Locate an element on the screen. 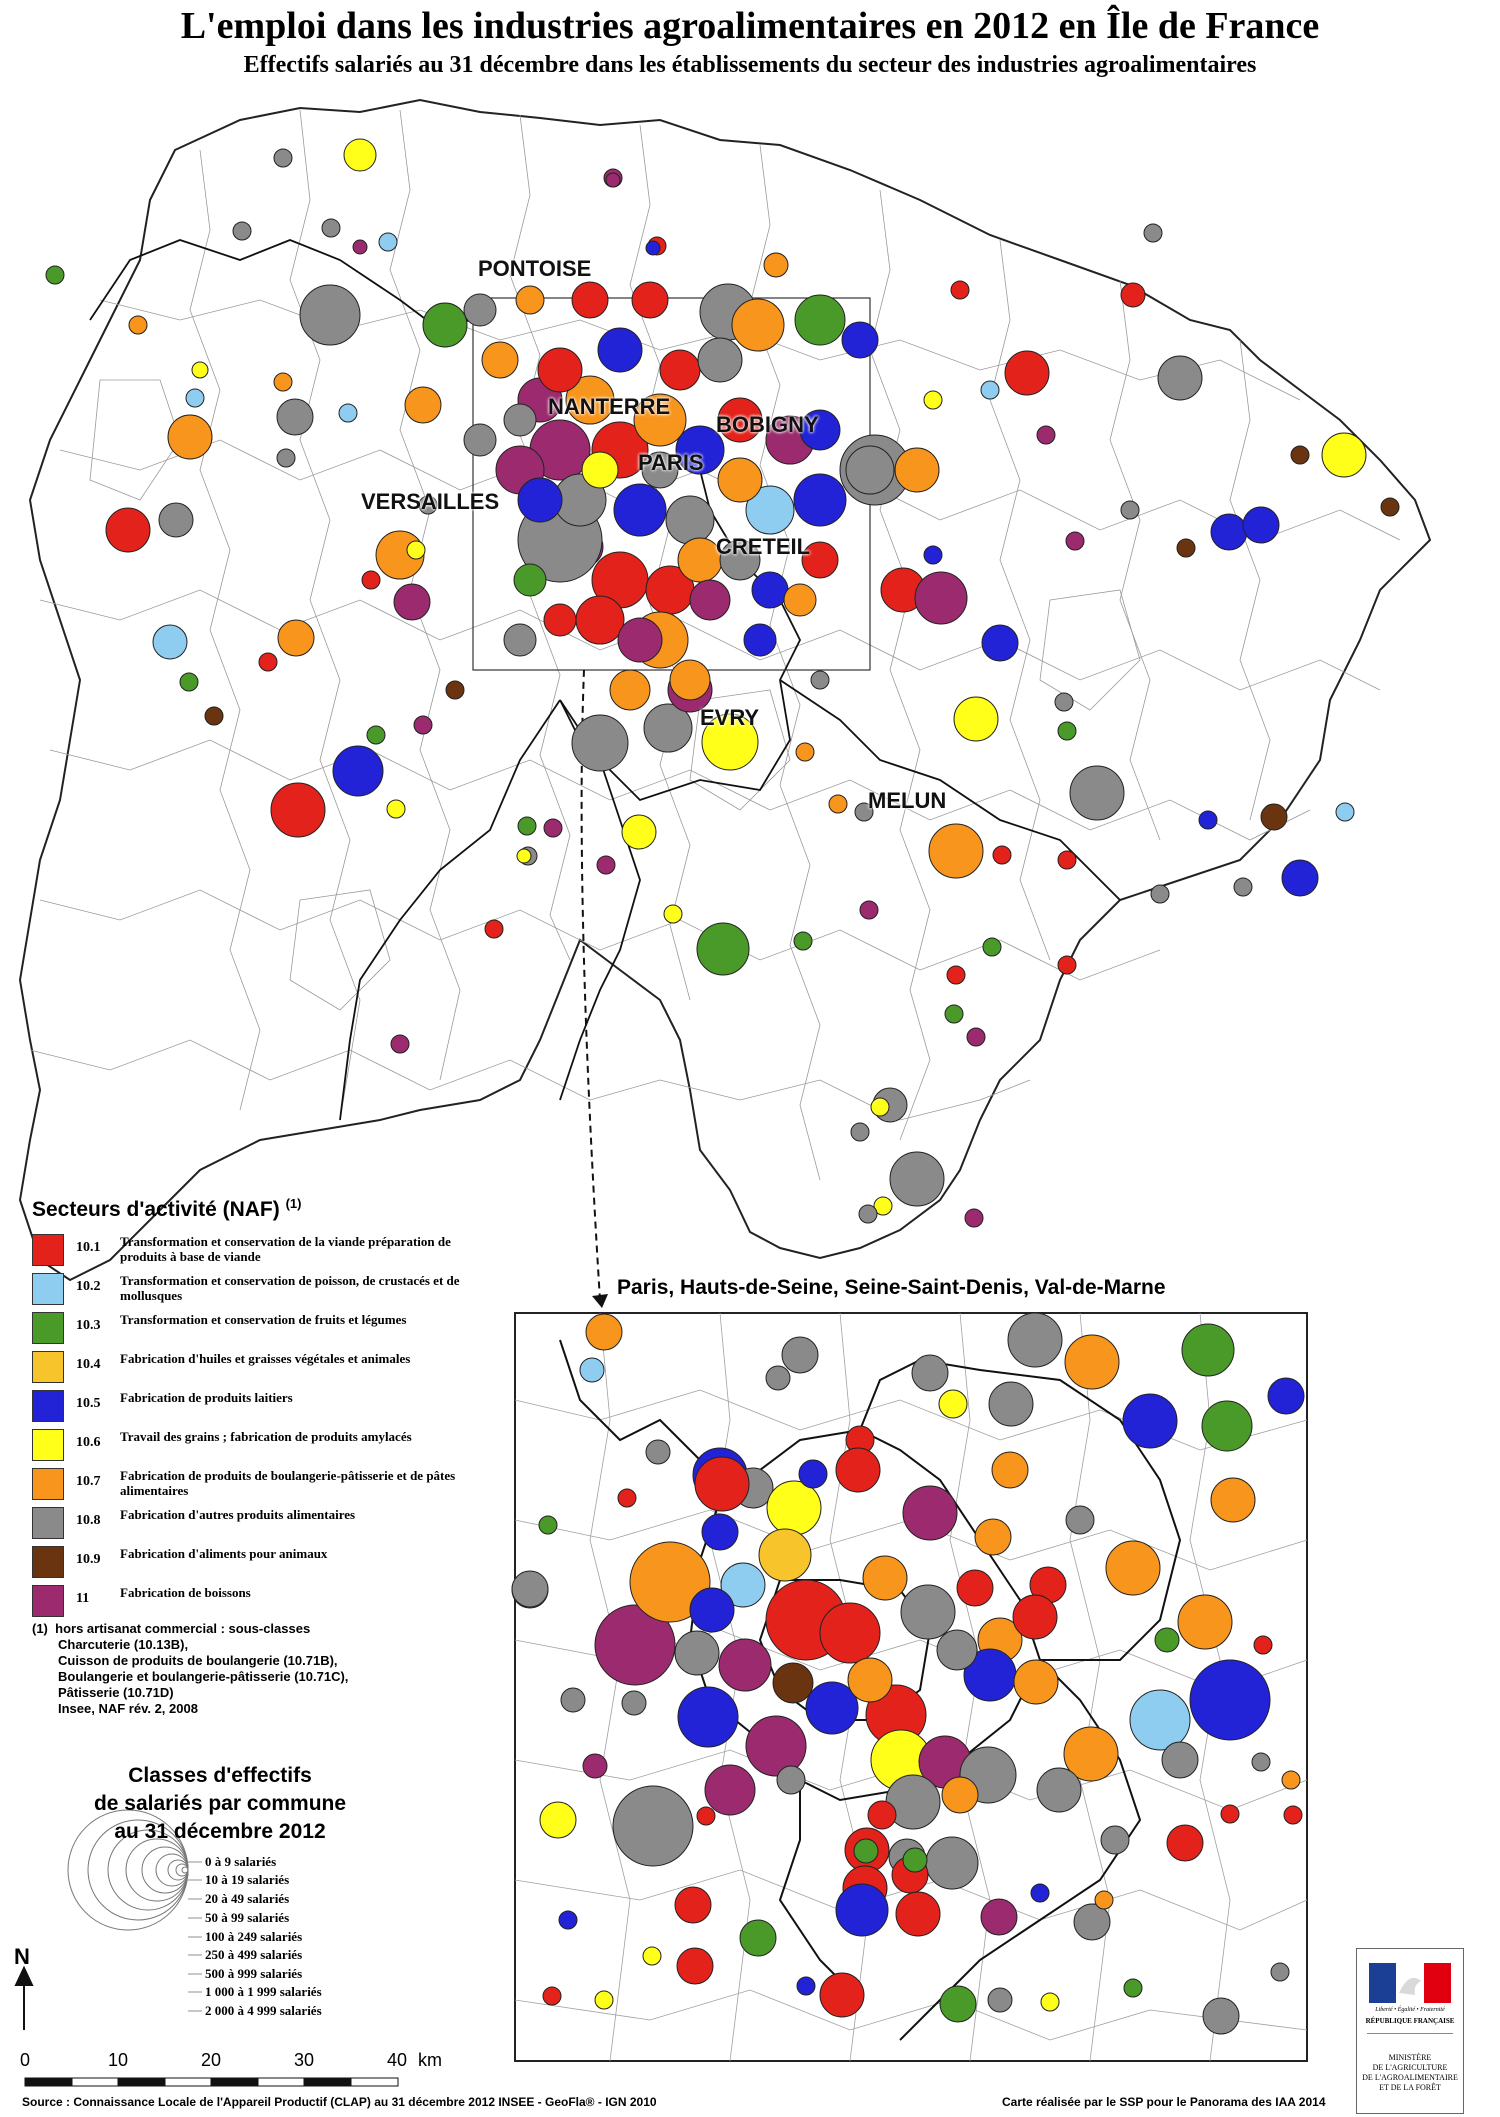  scale-tick-label: 40 is located at coordinates (397, 2060).